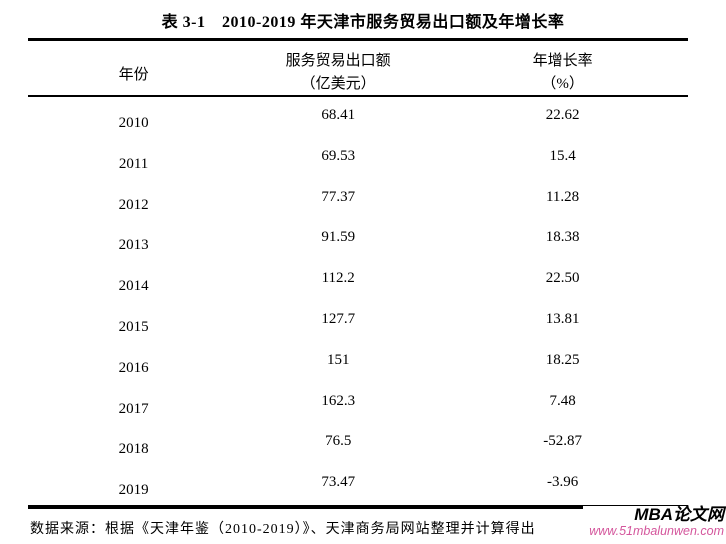 This screenshot has height=544, width=726. I want to click on year-cell: 2011, so click(133, 163).